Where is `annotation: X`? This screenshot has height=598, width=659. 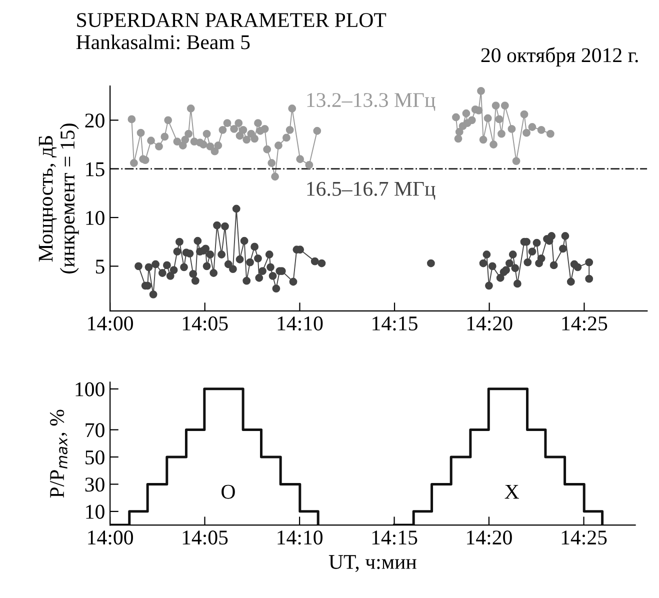 annotation: X is located at coordinates (511, 491).